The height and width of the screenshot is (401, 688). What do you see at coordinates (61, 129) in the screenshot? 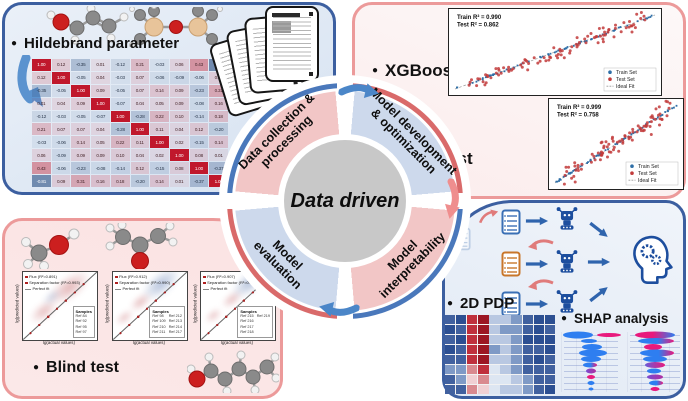
I see `matrix-cell: 0.07` at bounding box center [61, 129].